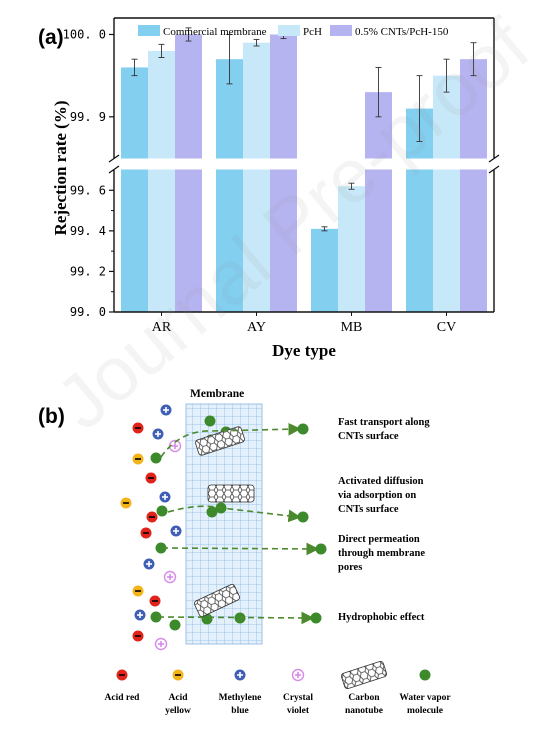  I want to click on crystal-violet-icon, so click(298, 675).